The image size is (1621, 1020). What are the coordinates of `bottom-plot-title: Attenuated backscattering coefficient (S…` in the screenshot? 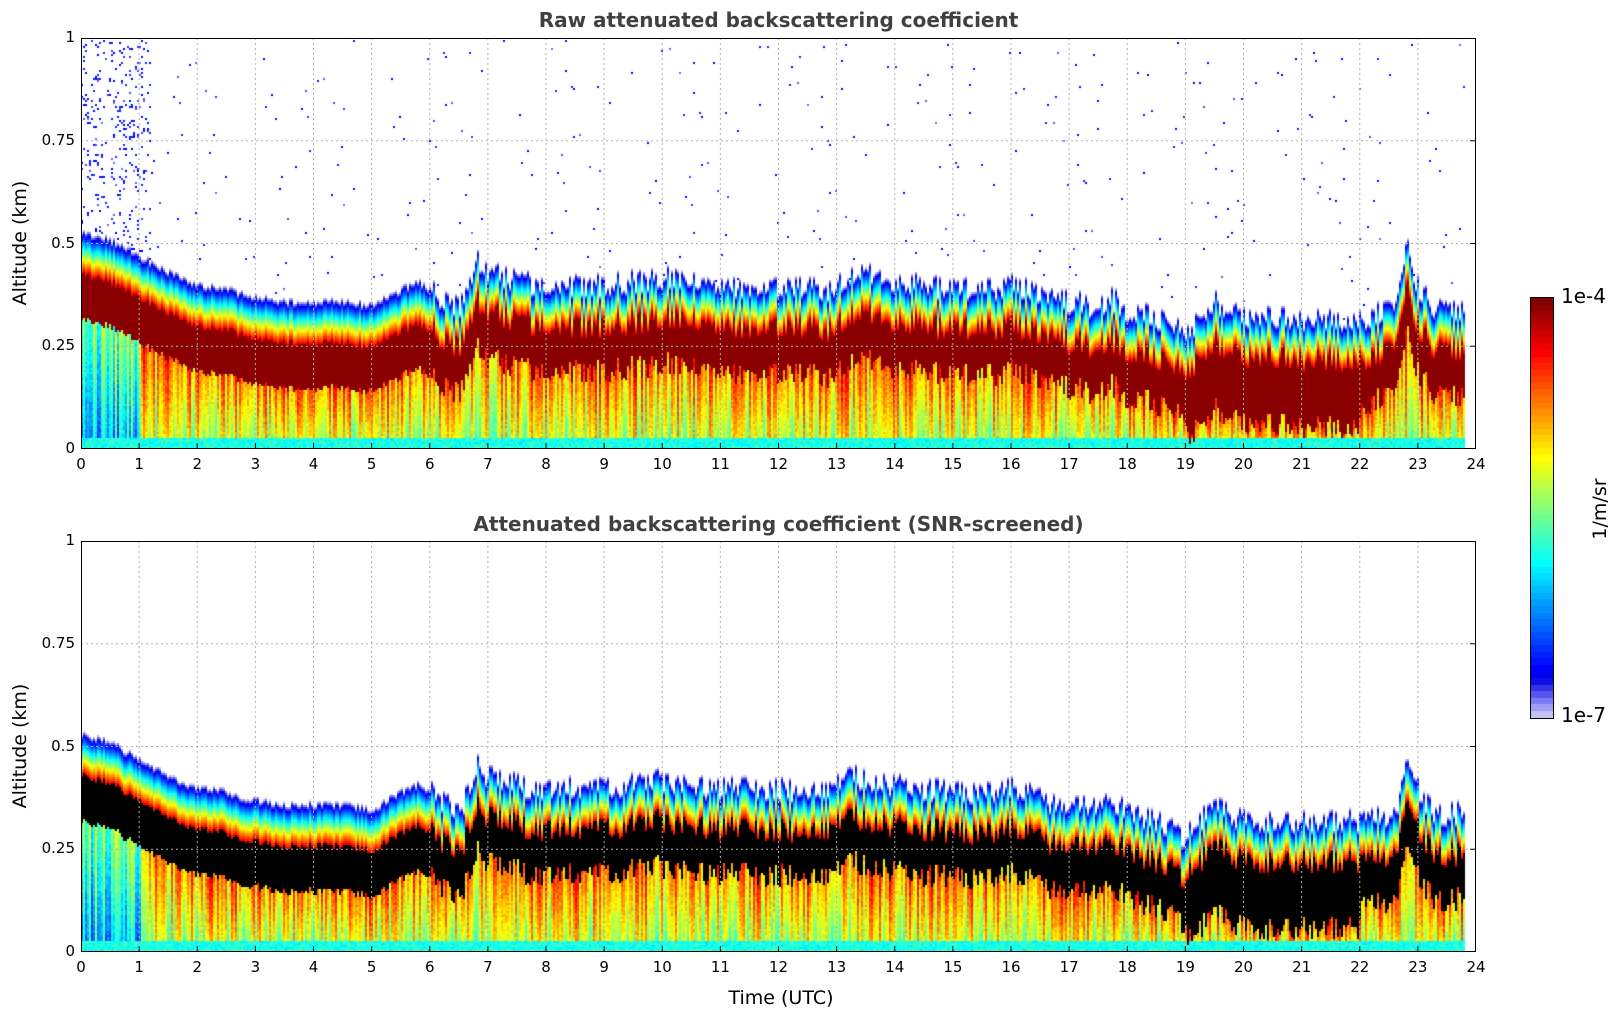 It's located at (778, 524).